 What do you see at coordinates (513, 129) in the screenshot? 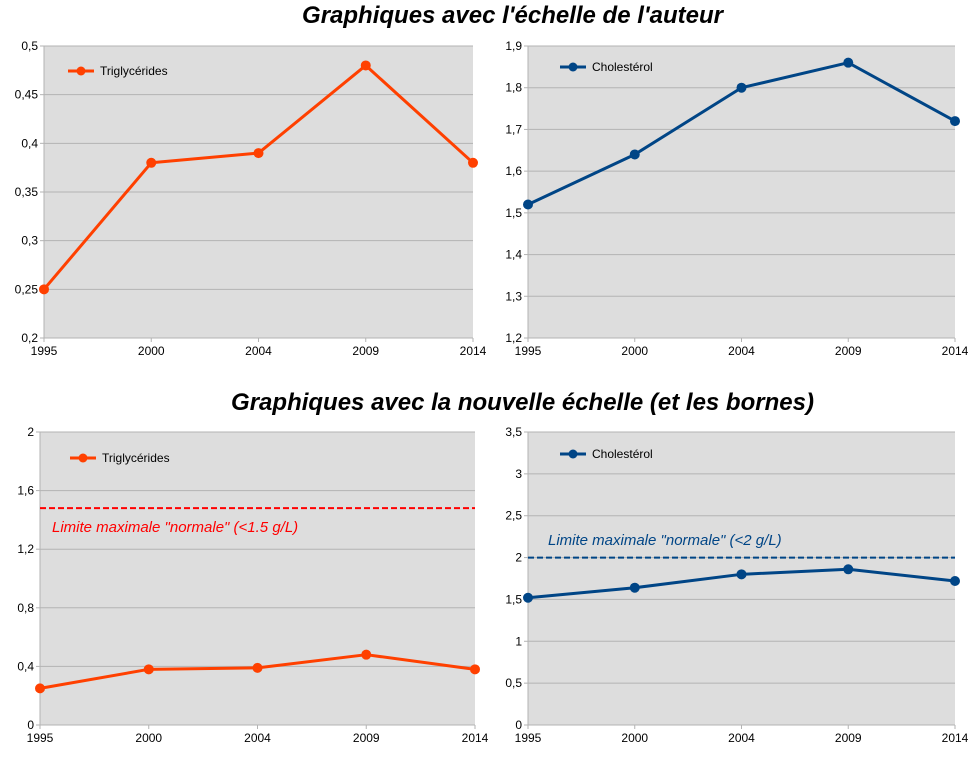
I see `y-tick-label: 1,7` at bounding box center [513, 129].